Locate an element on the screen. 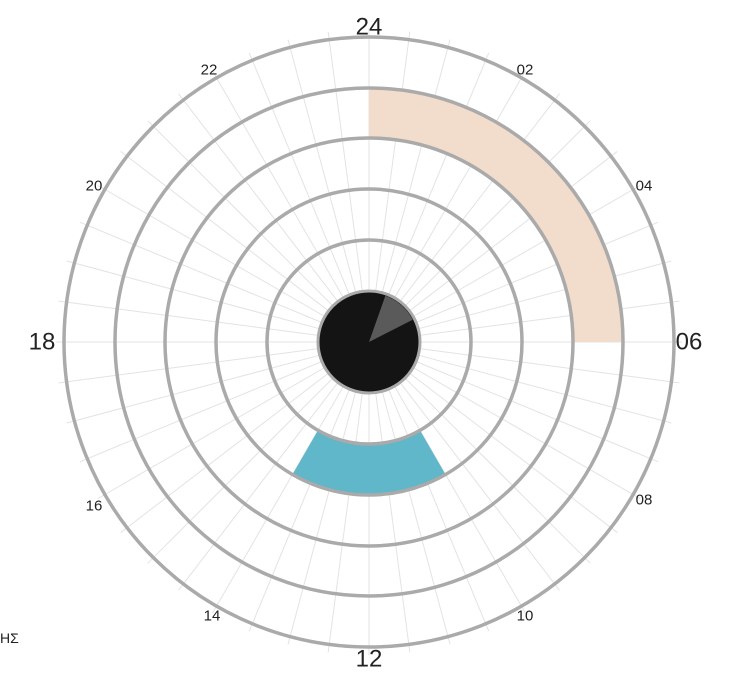 Image resolution: width=735 pixels, height=677 pixels. hour-label-14: 14 is located at coordinates (212, 616).